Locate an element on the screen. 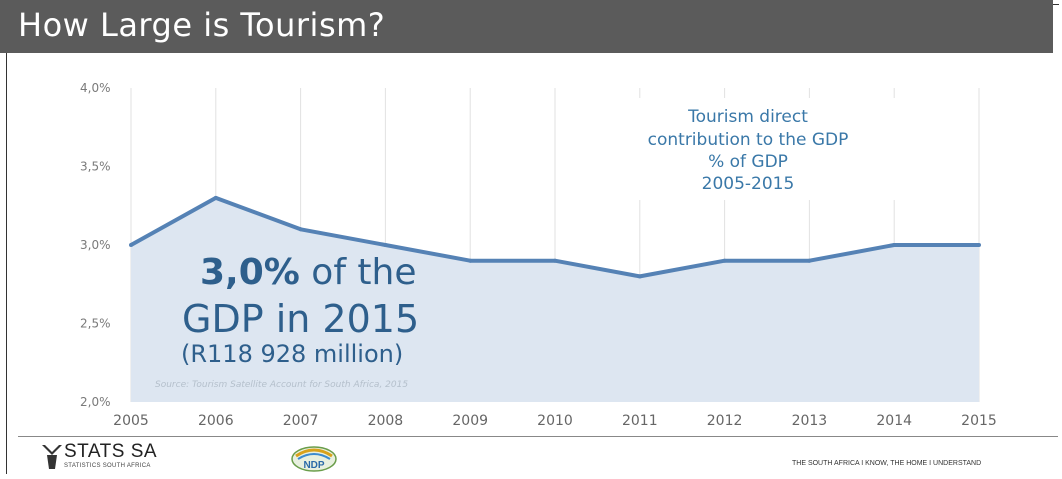 Image resolution: width=1062 pixels, height=479 pixels. y-tick-label: 2,0% is located at coordinates (95, 402).